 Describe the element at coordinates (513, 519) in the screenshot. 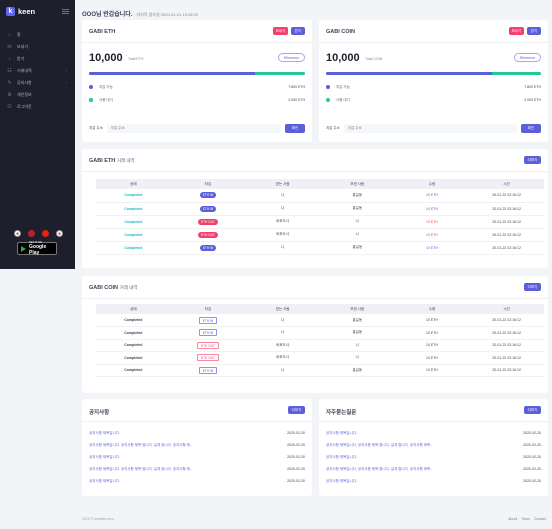

I see `footer-link-about: About` at that location.